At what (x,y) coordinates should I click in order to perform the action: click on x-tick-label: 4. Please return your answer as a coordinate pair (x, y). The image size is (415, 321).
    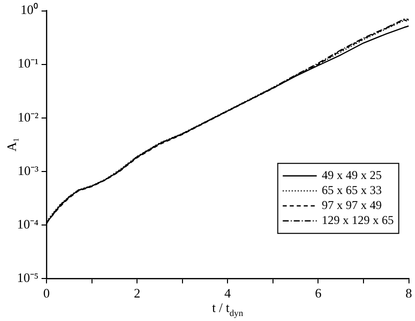
    Looking at the image, I should click on (228, 293).